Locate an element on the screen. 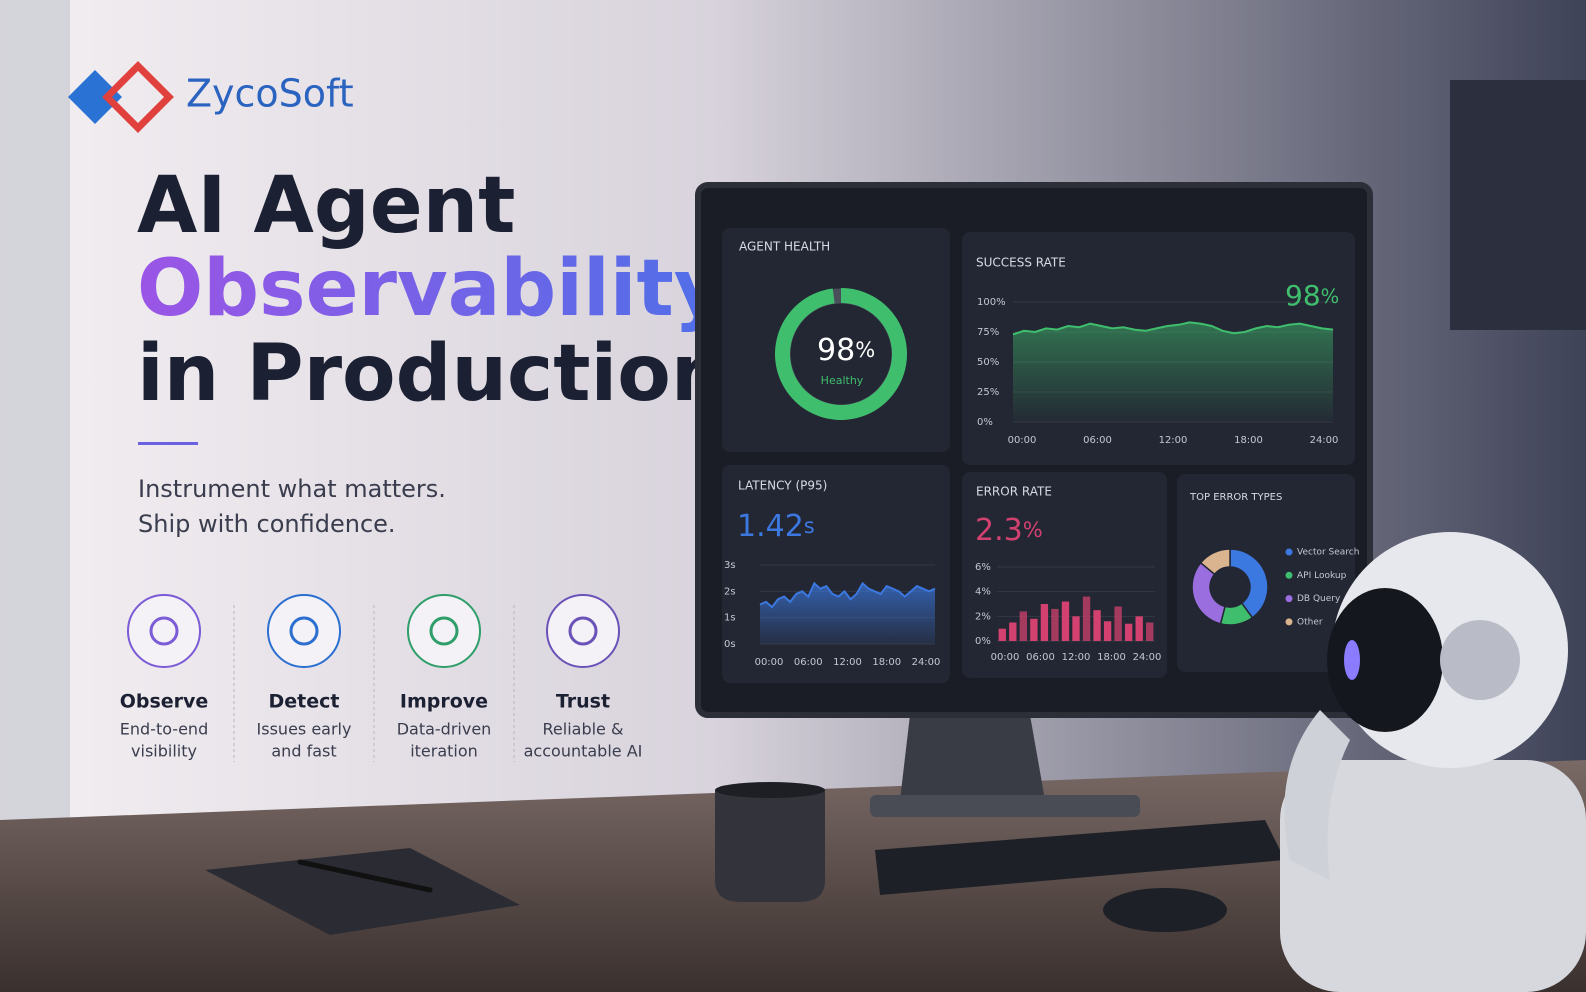  feature-title: Improve is located at coordinates (444, 702).